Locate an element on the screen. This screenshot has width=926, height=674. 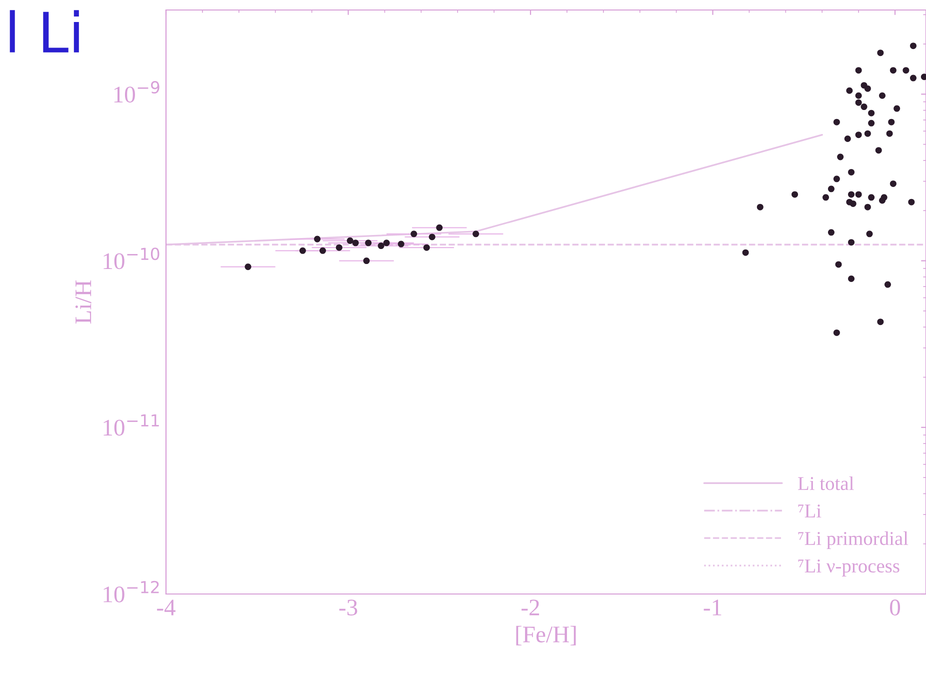
x-tick-label: -2 is located at coordinates (531, 608).